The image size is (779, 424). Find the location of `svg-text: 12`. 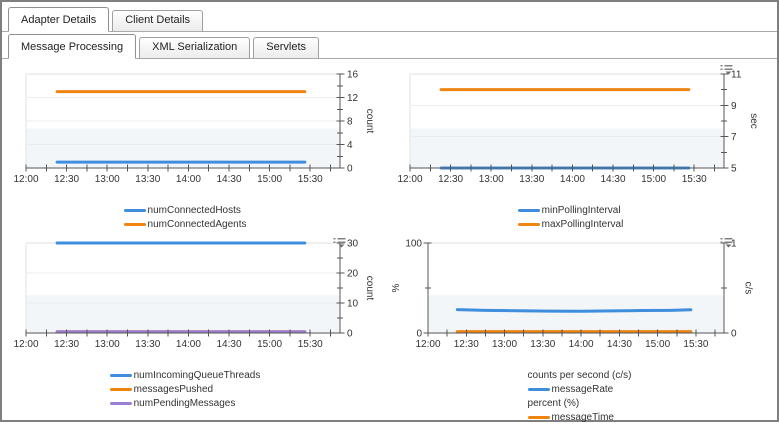

svg-text: 12 is located at coordinates (353, 98).